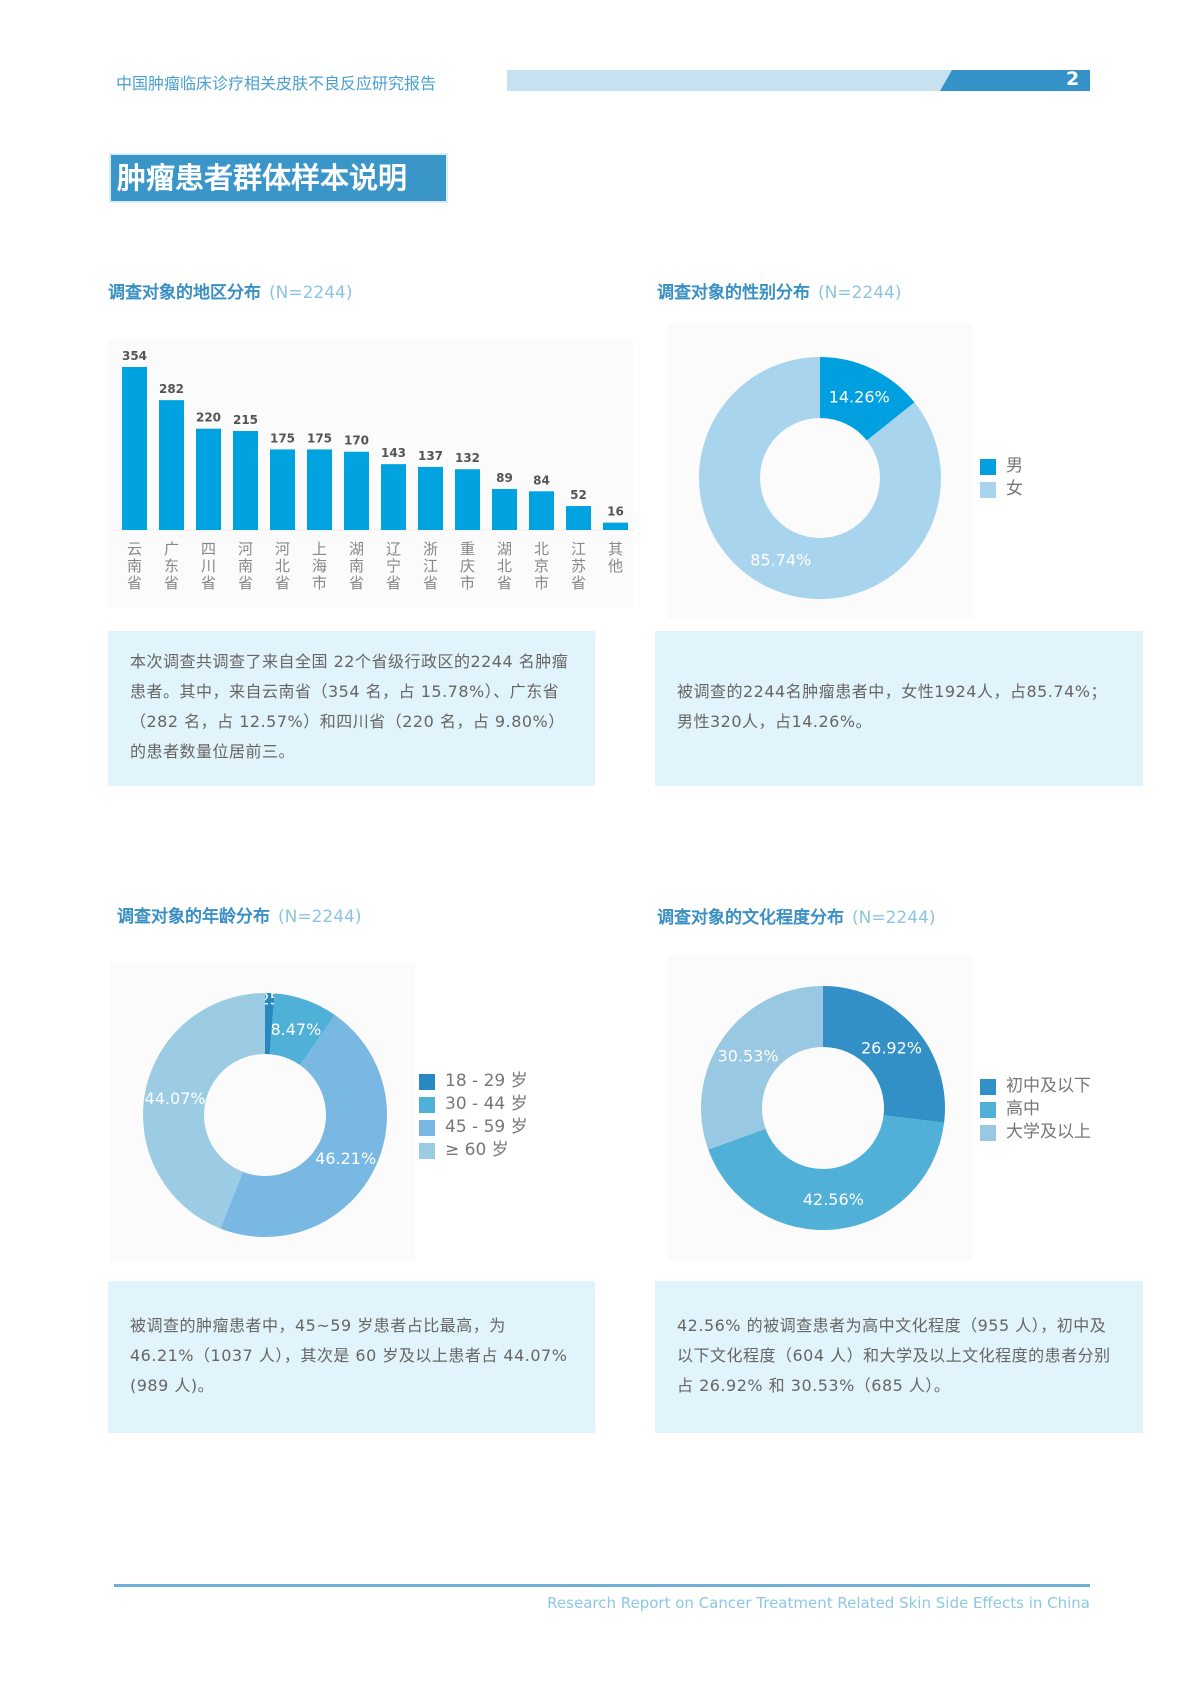  What do you see at coordinates (282, 566) in the screenshot?
I see `category-label: 河北省` at bounding box center [282, 566].